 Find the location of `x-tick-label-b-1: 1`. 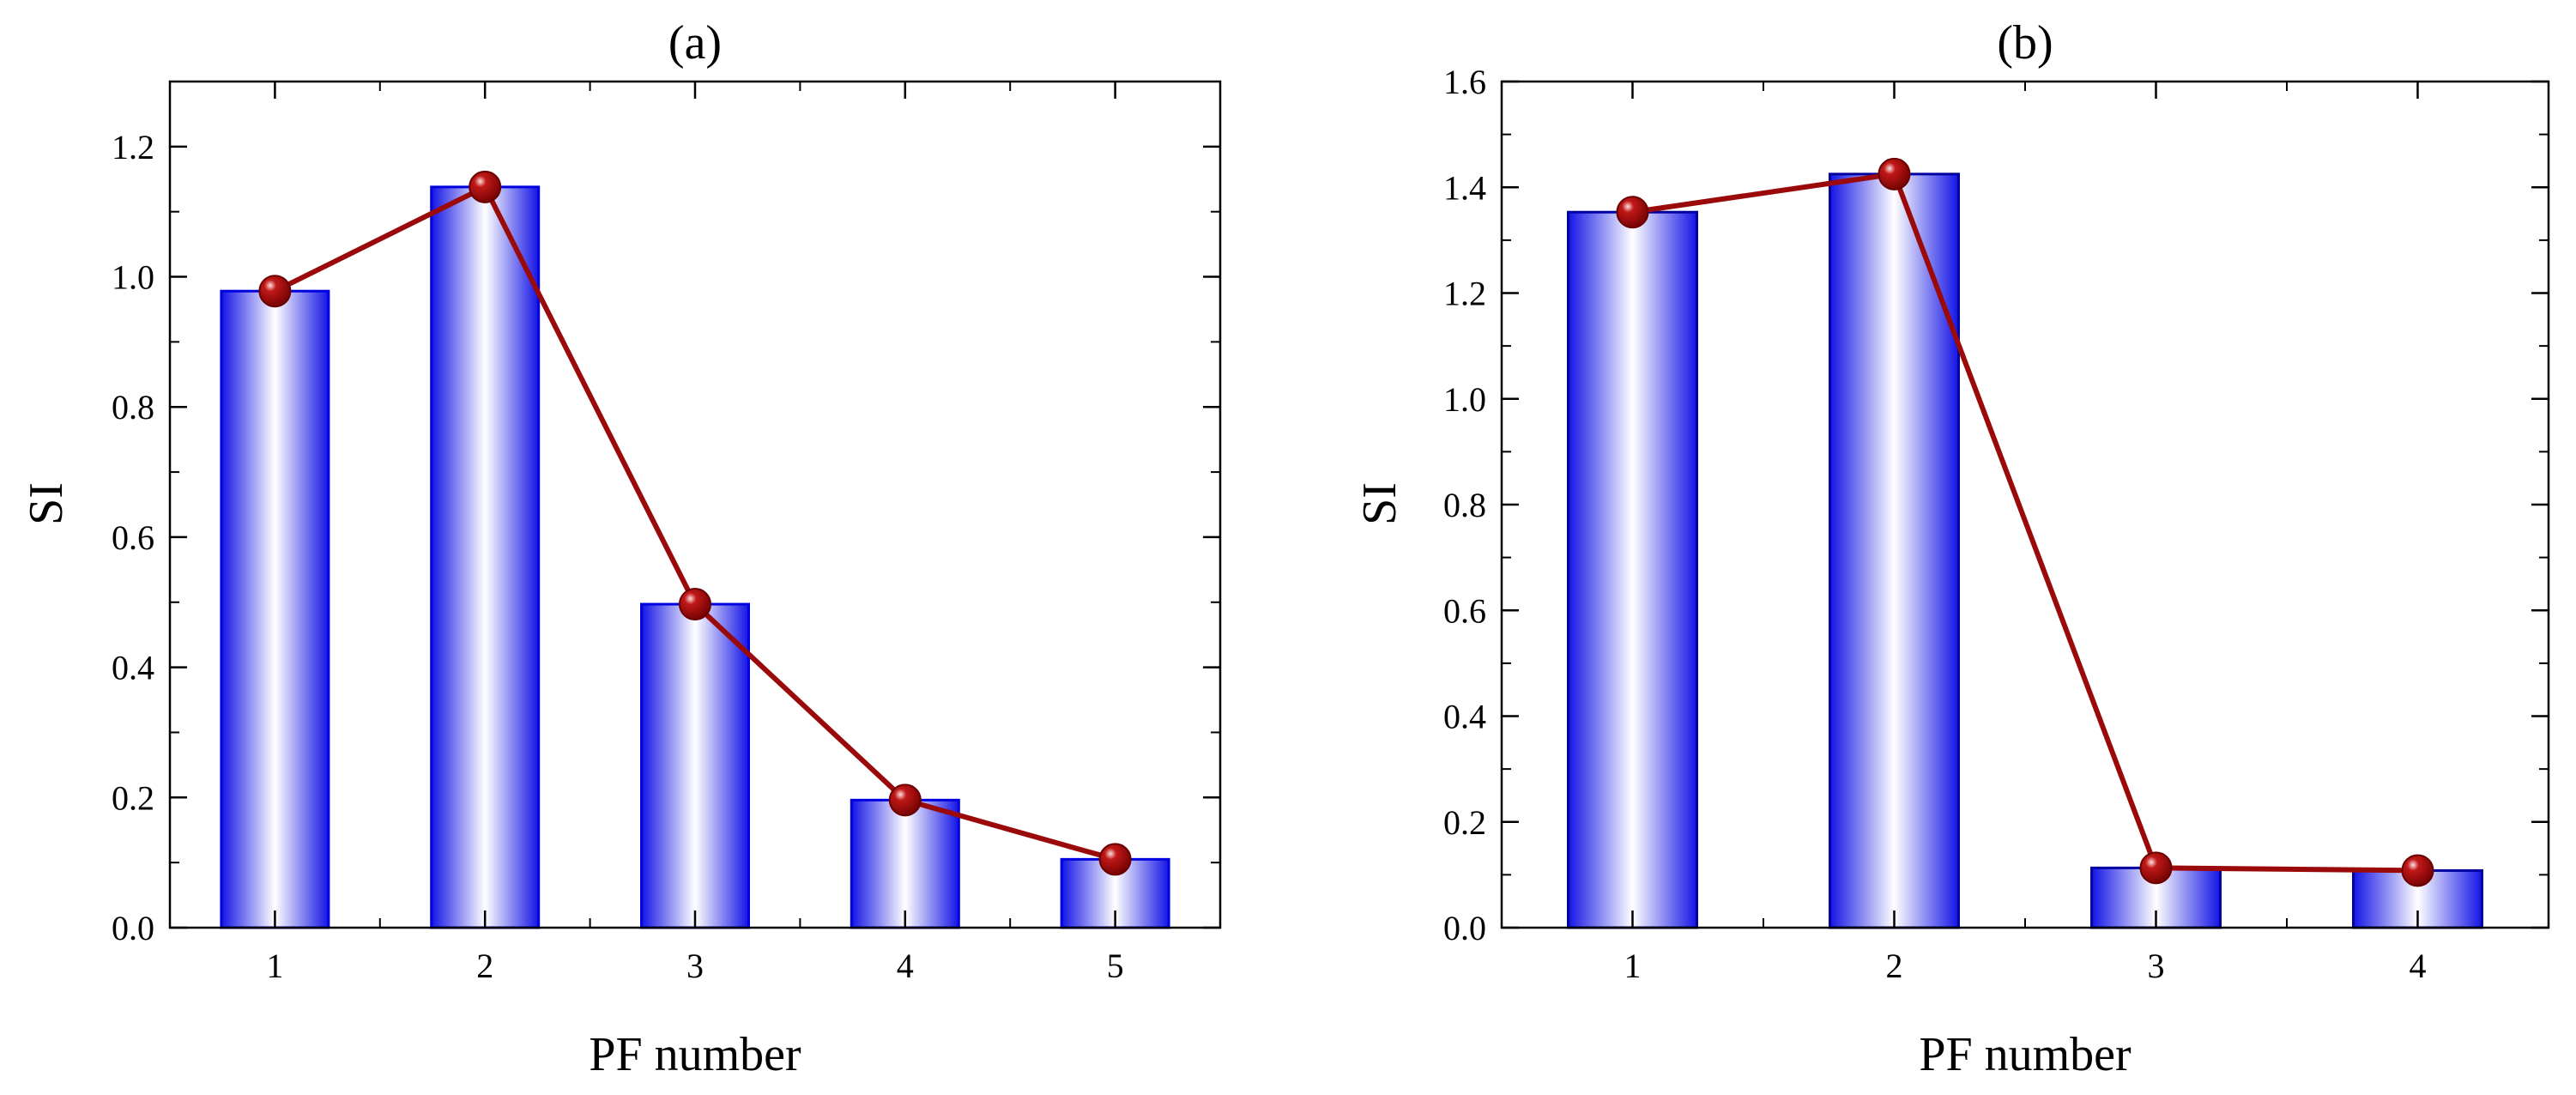

x-tick-label-b-1: 1 is located at coordinates (1633, 966).